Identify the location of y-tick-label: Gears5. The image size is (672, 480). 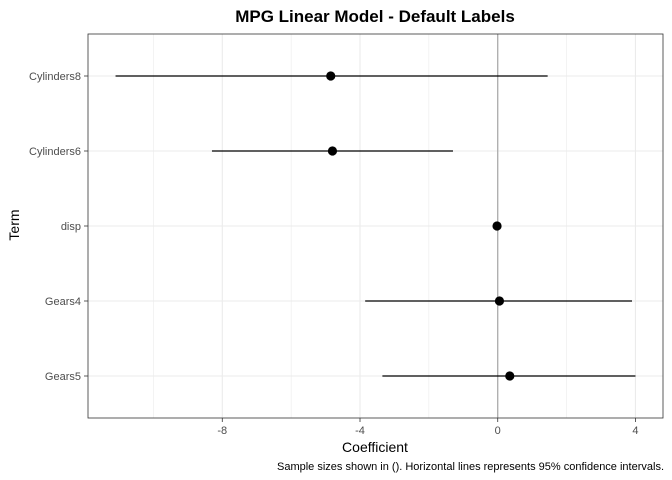
(63, 377).